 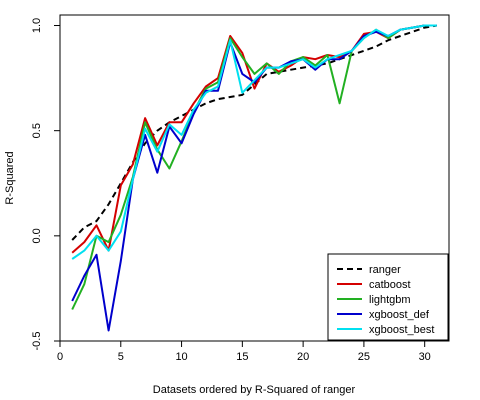 I want to click on x-tick-label-0: 0, so click(x=60, y=357).